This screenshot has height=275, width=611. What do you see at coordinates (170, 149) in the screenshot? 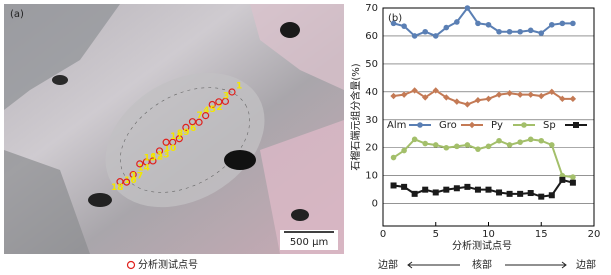
I see `point-number: 10` at bounding box center [170, 149].